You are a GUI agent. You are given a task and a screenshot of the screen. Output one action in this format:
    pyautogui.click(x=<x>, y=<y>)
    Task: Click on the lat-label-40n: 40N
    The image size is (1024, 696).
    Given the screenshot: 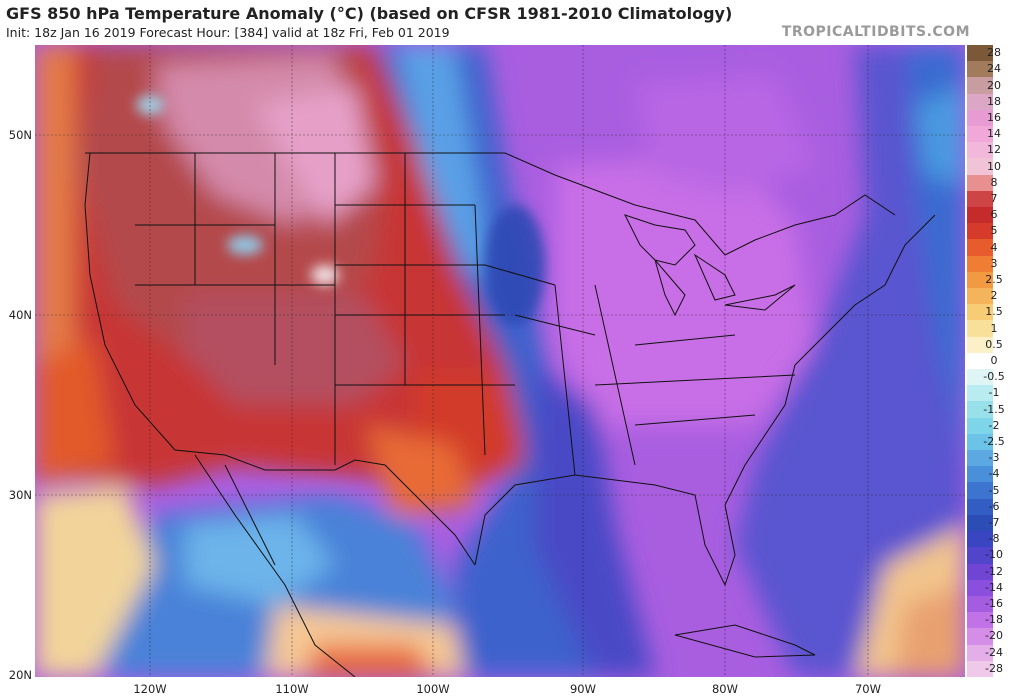 What is the action you would take?
    pyautogui.click(x=20, y=315)
    